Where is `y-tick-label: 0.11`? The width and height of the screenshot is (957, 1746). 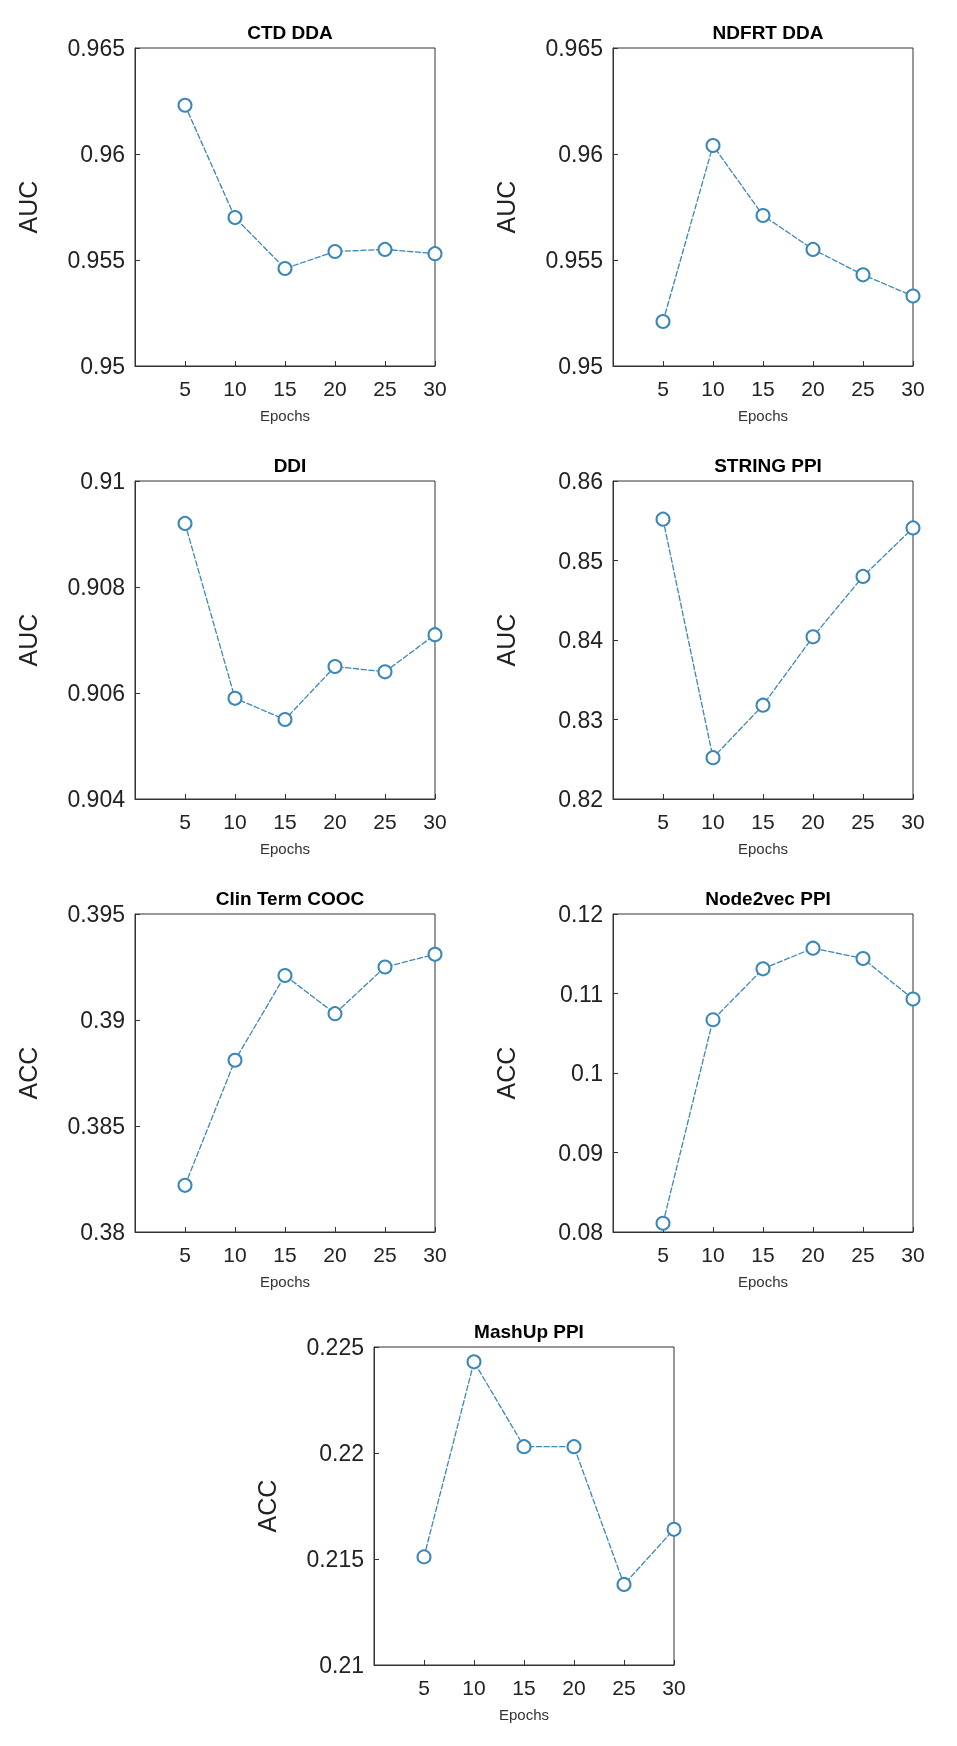
y-tick-label: 0.11 is located at coordinates (581, 993).